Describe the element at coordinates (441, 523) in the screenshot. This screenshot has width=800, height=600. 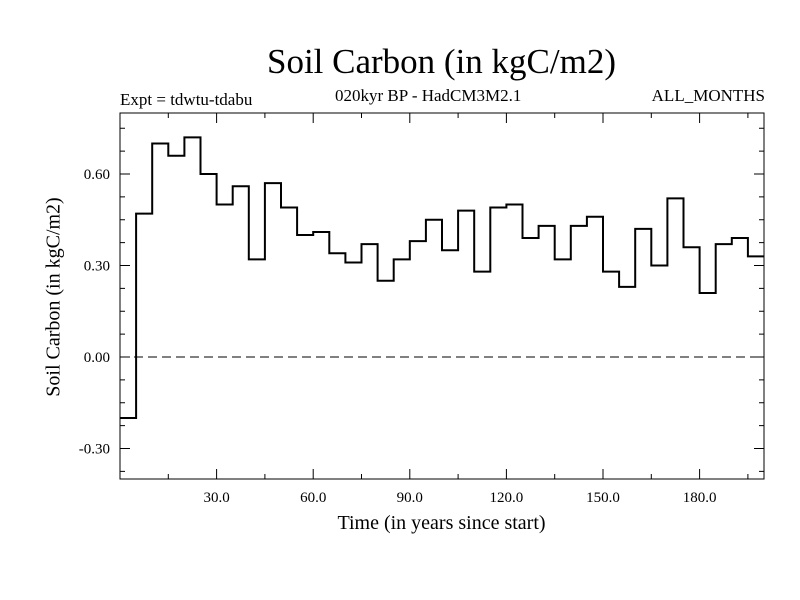
I see `x-axis-label: Time (in years since start)` at that location.